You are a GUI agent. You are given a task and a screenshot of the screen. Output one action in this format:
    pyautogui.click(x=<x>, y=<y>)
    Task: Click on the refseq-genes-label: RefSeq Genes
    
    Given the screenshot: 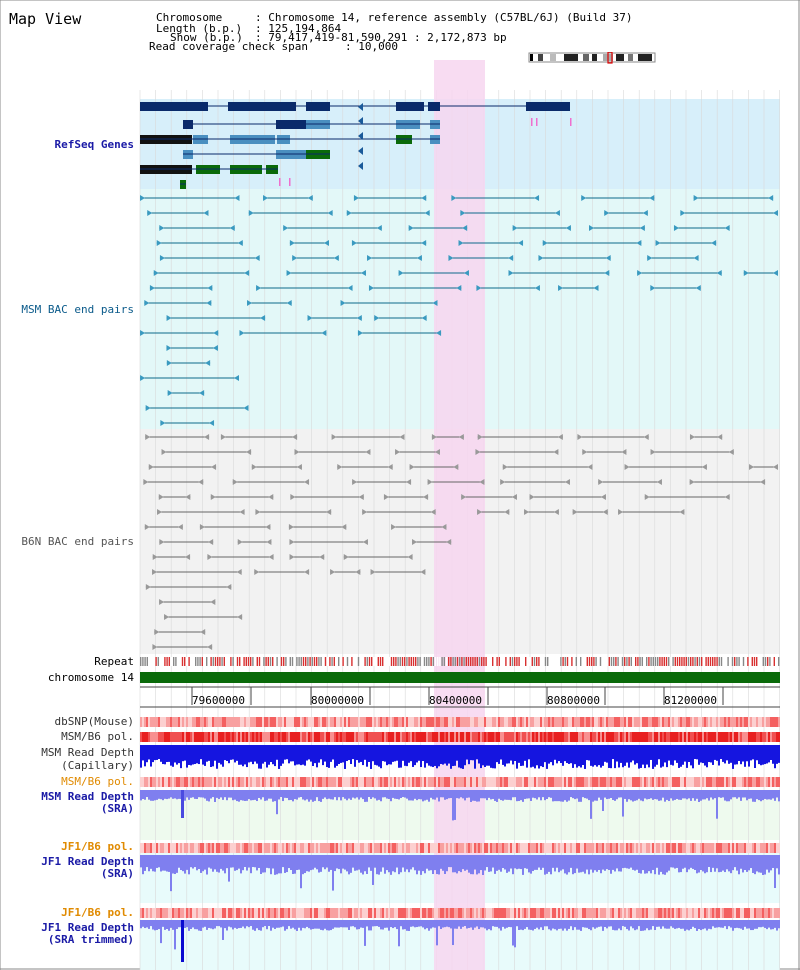 What is the action you would take?
    pyautogui.click(x=94, y=144)
    